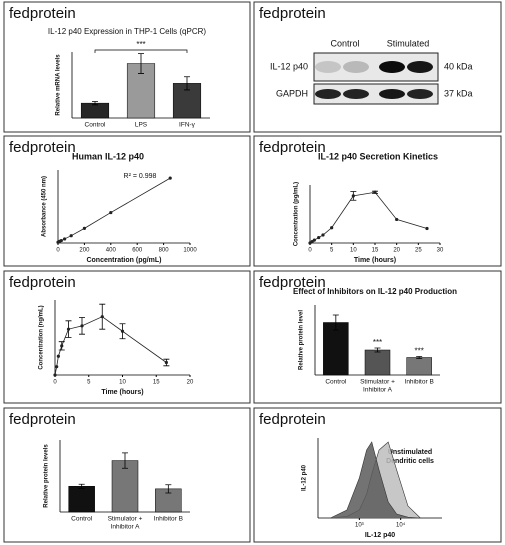 This screenshot has height=545, width=505. What do you see at coordinates (440, 251) in the screenshot?
I see `x-tick-label: 30` at bounding box center [440, 251].